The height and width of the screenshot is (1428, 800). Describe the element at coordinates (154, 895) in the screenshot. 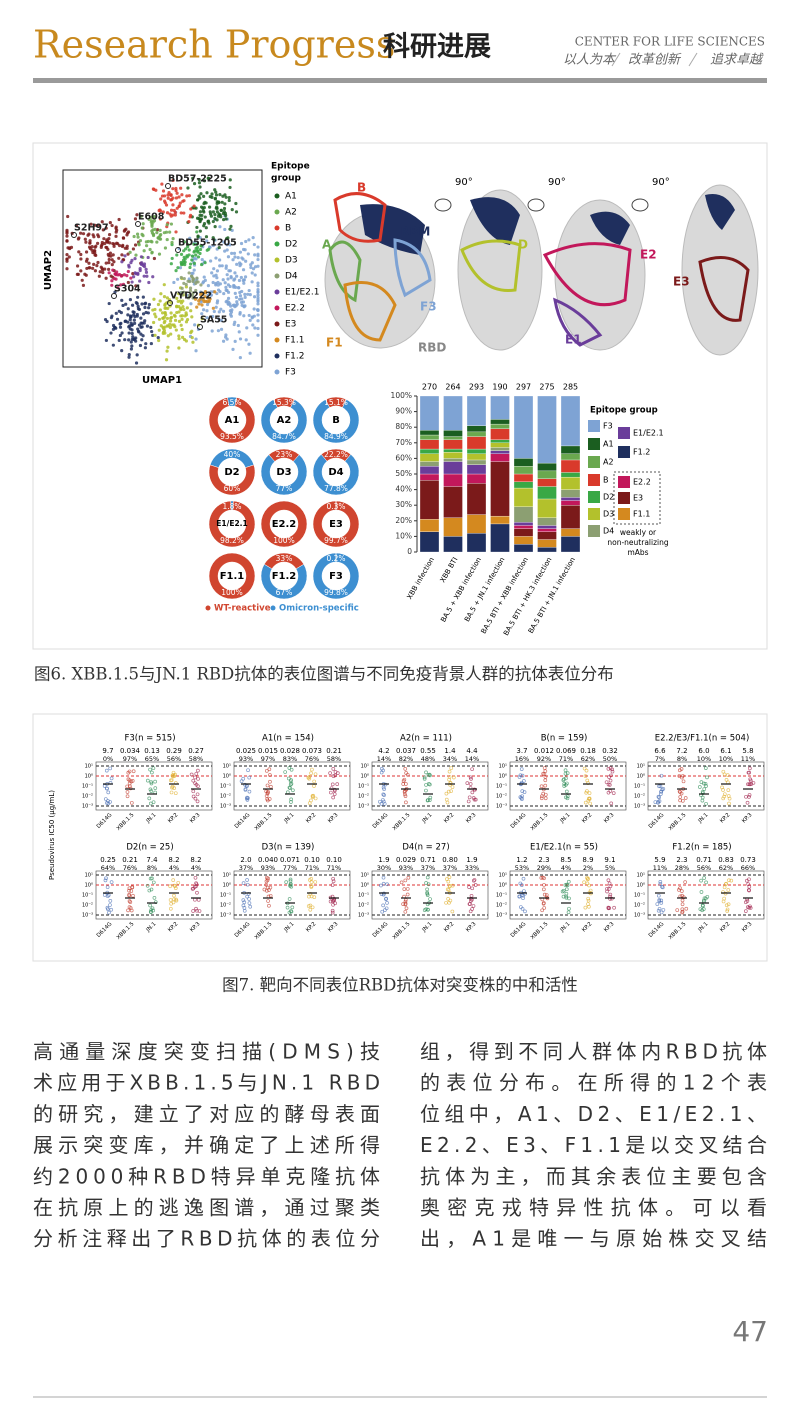

I see `panel-frame` at that location.